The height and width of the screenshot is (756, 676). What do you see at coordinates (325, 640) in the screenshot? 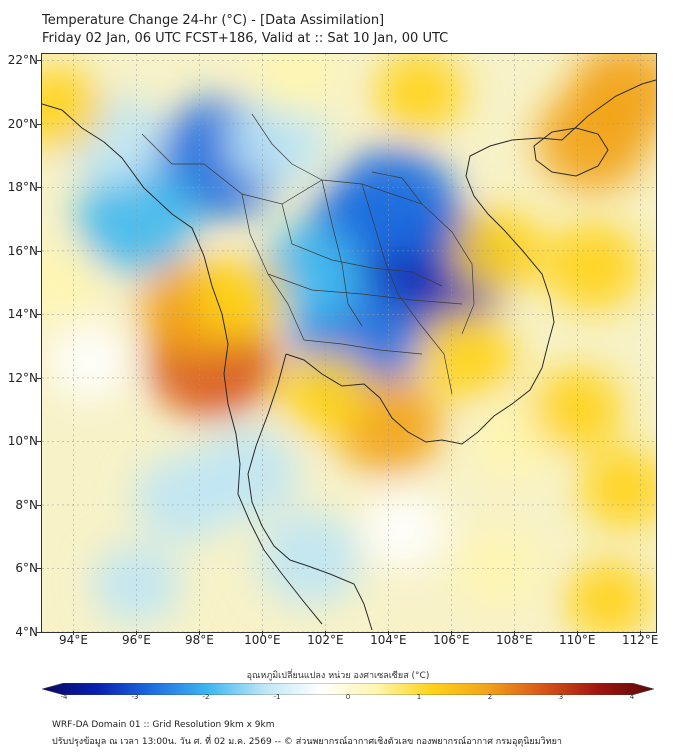
I see `lon-label: 102°E` at bounding box center [325, 640].